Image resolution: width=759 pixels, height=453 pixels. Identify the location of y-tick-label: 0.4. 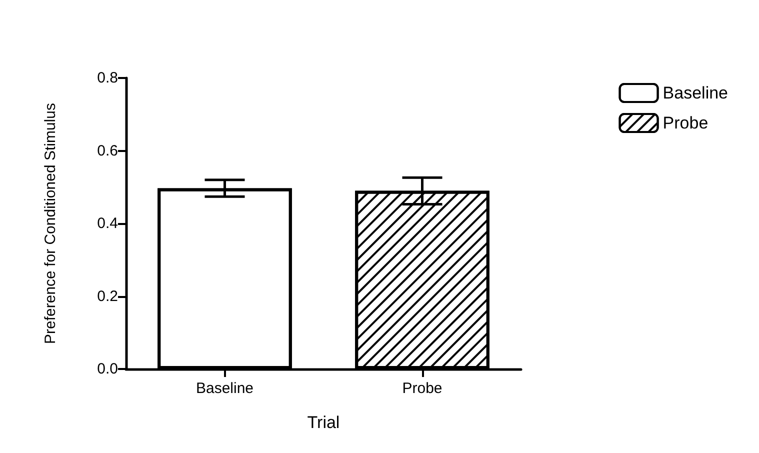
(107, 223).